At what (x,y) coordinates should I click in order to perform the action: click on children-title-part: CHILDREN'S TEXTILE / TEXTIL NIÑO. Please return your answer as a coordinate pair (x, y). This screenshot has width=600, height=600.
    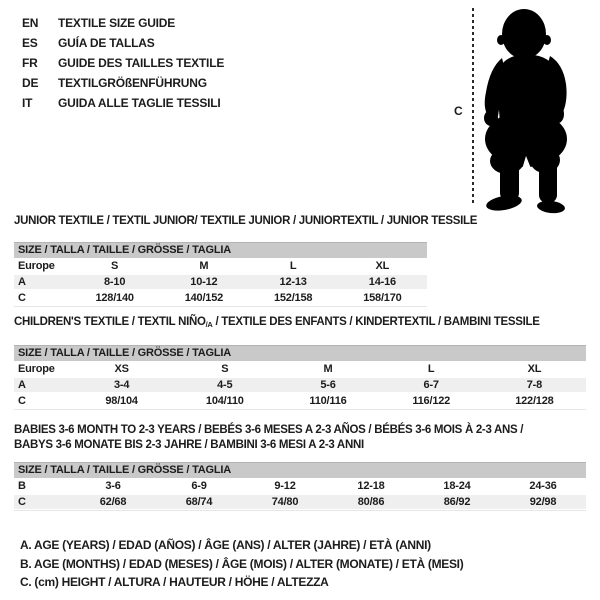
    Looking at the image, I should click on (110, 322).